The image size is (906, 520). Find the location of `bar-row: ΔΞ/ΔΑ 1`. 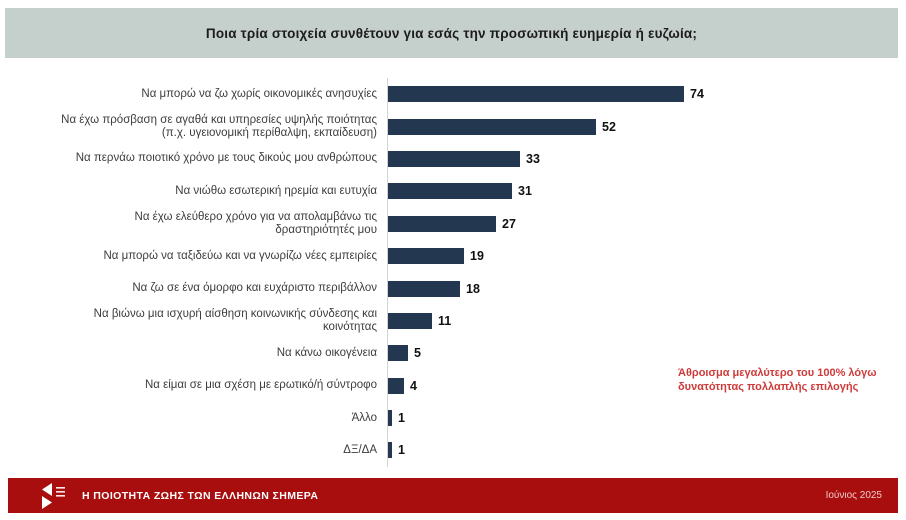

bar-row: ΔΞ/ΔΑ 1 is located at coordinates (475, 450).